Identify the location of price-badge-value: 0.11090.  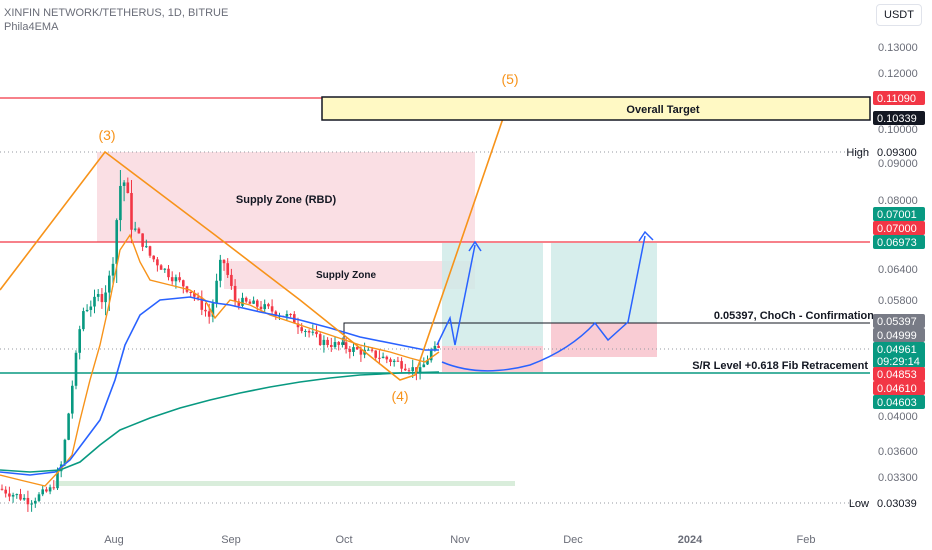
(896, 99).